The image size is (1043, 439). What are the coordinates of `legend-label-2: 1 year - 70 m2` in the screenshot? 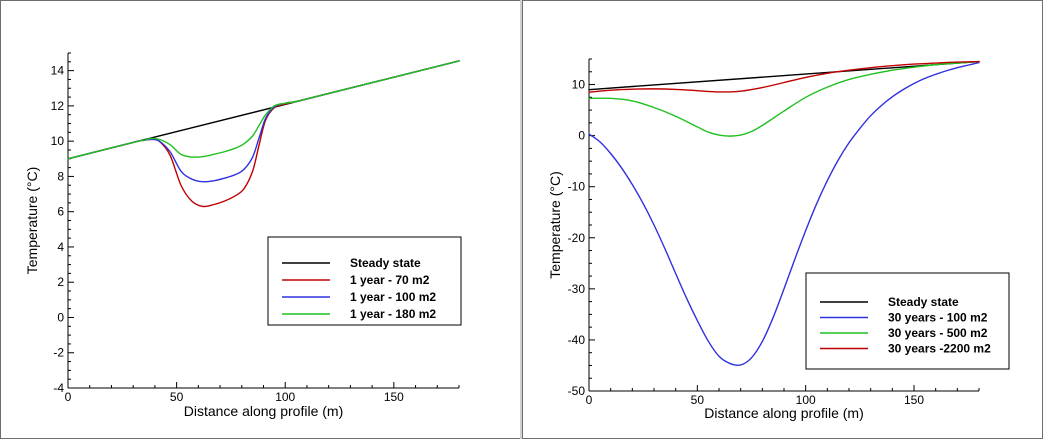 It's located at (390, 280).